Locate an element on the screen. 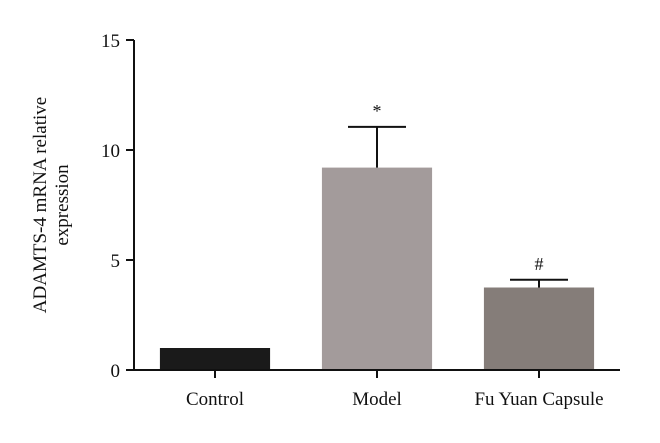 The width and height of the screenshot is (660, 443). significance-annotation: * is located at coordinates (377, 111).